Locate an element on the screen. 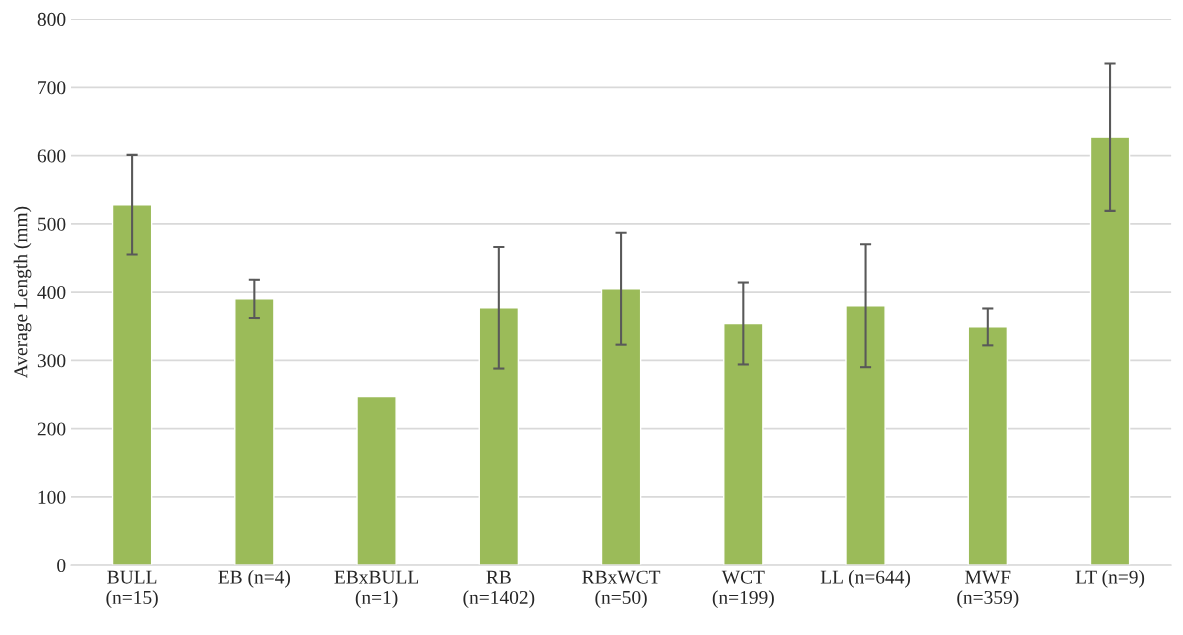 The image size is (1183, 635). x-tick-label: EBxBULL (n=1) is located at coordinates (376, 589).